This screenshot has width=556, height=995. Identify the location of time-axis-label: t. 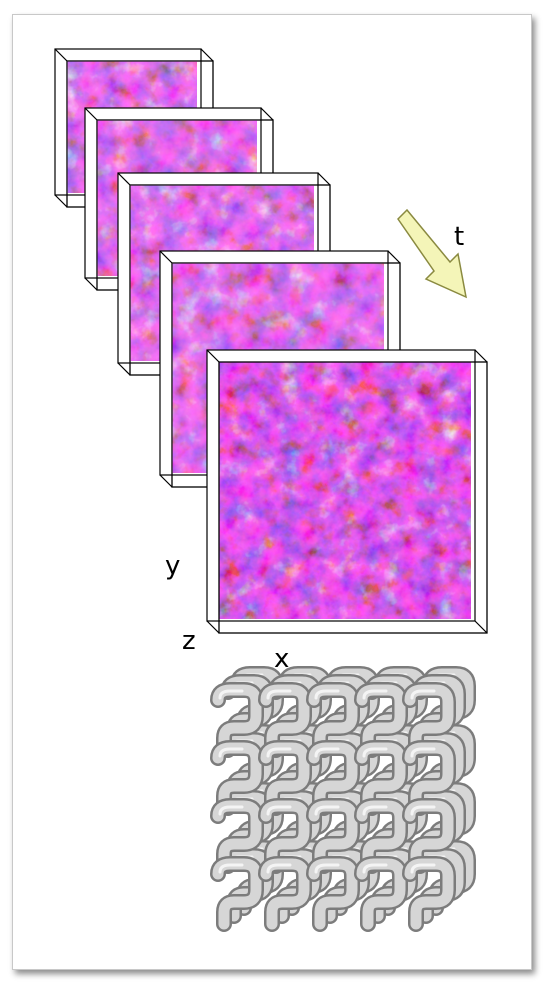
(459, 237).